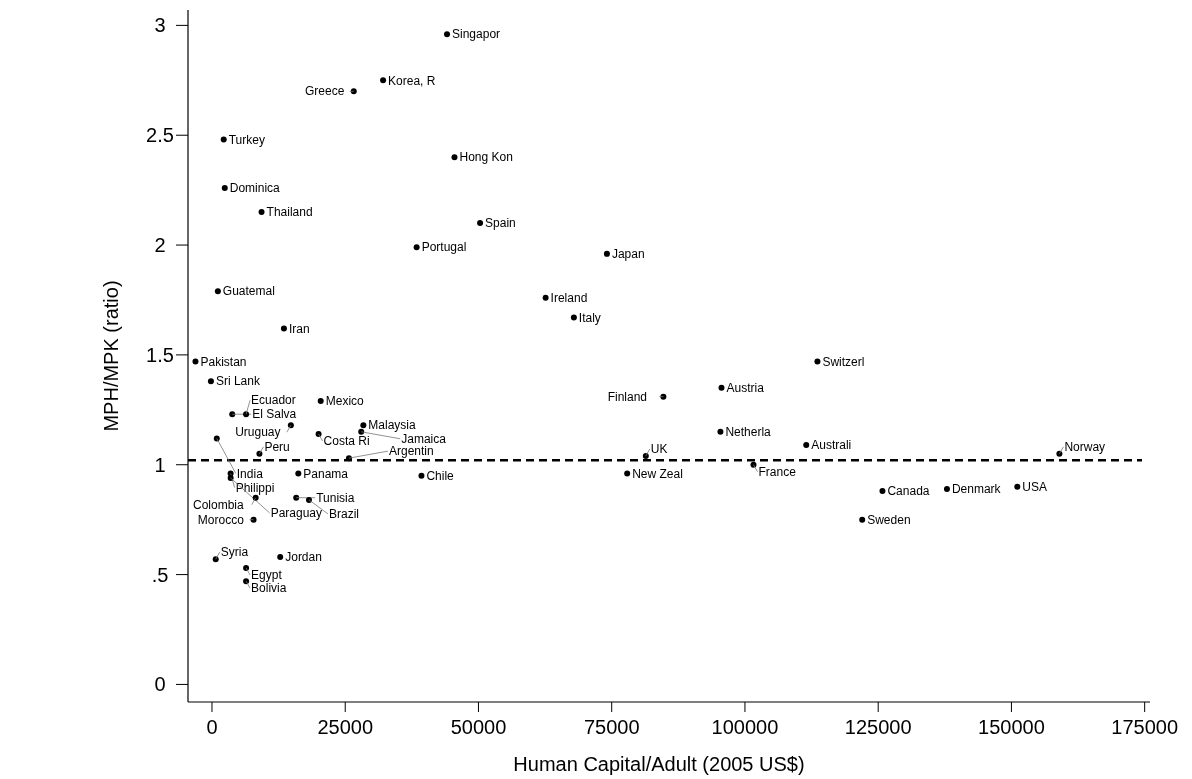 This screenshot has height=779, width=1192. I want to click on series-label: Costa Ri, so click(346, 441).